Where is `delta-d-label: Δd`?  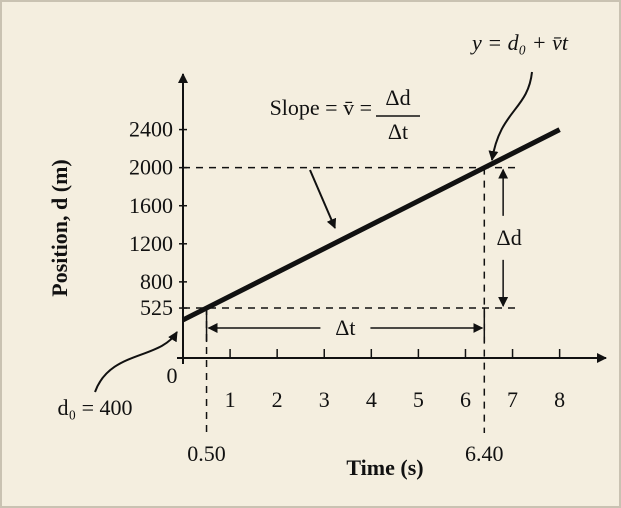
delta-d-label: Δd is located at coordinates (509, 237).